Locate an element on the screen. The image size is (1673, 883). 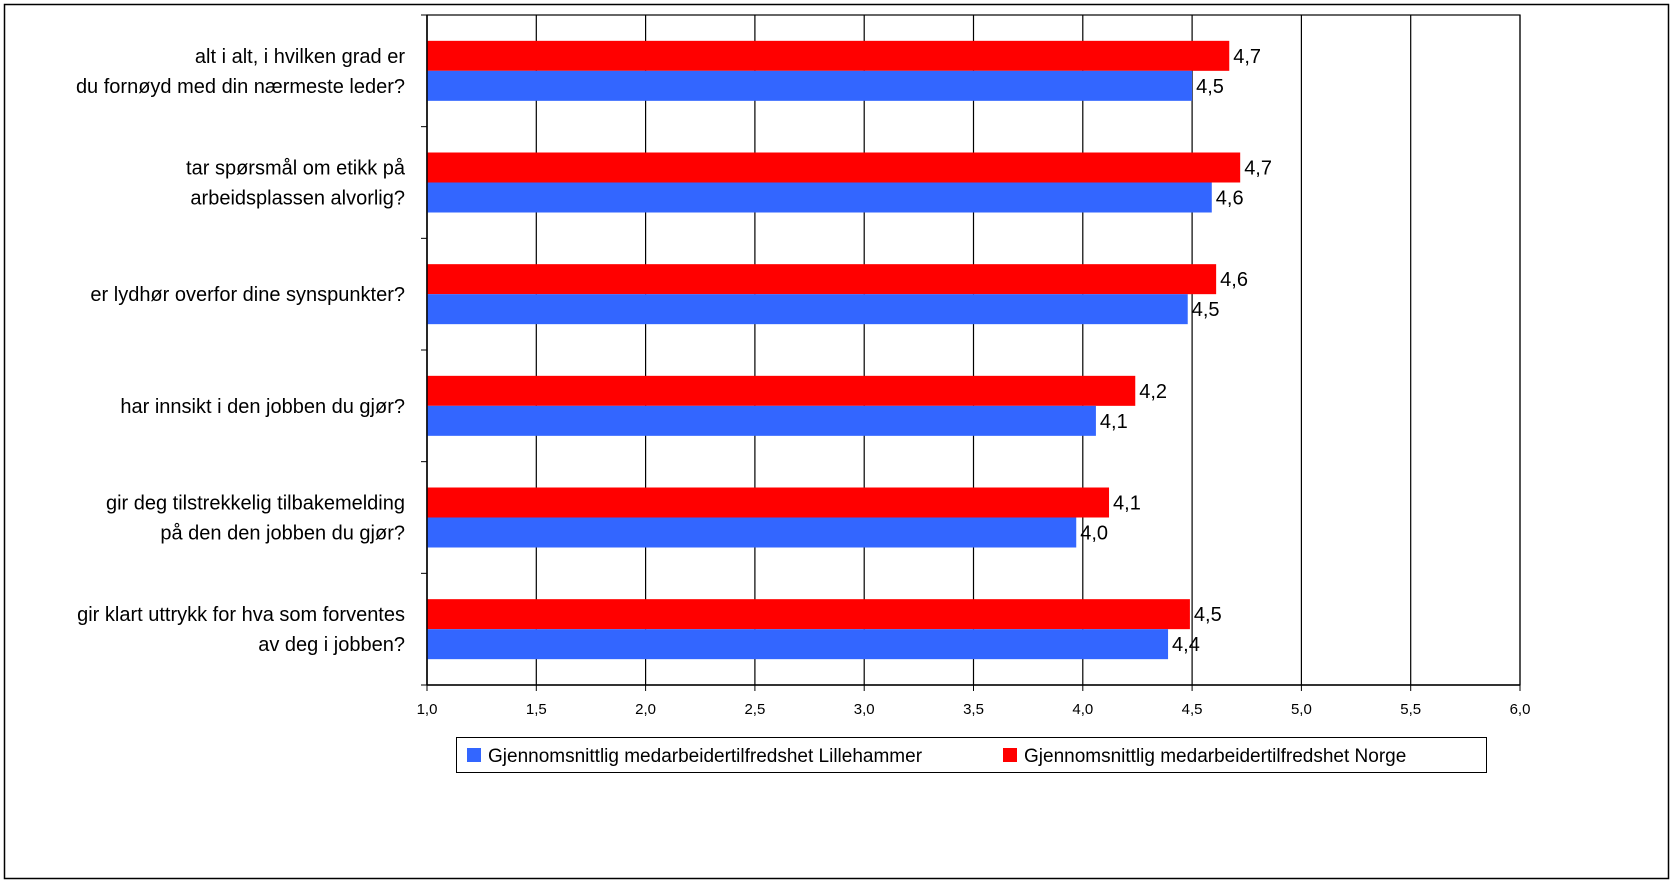
value-label-lillehammer: 4,1 is located at coordinates (1114, 422).